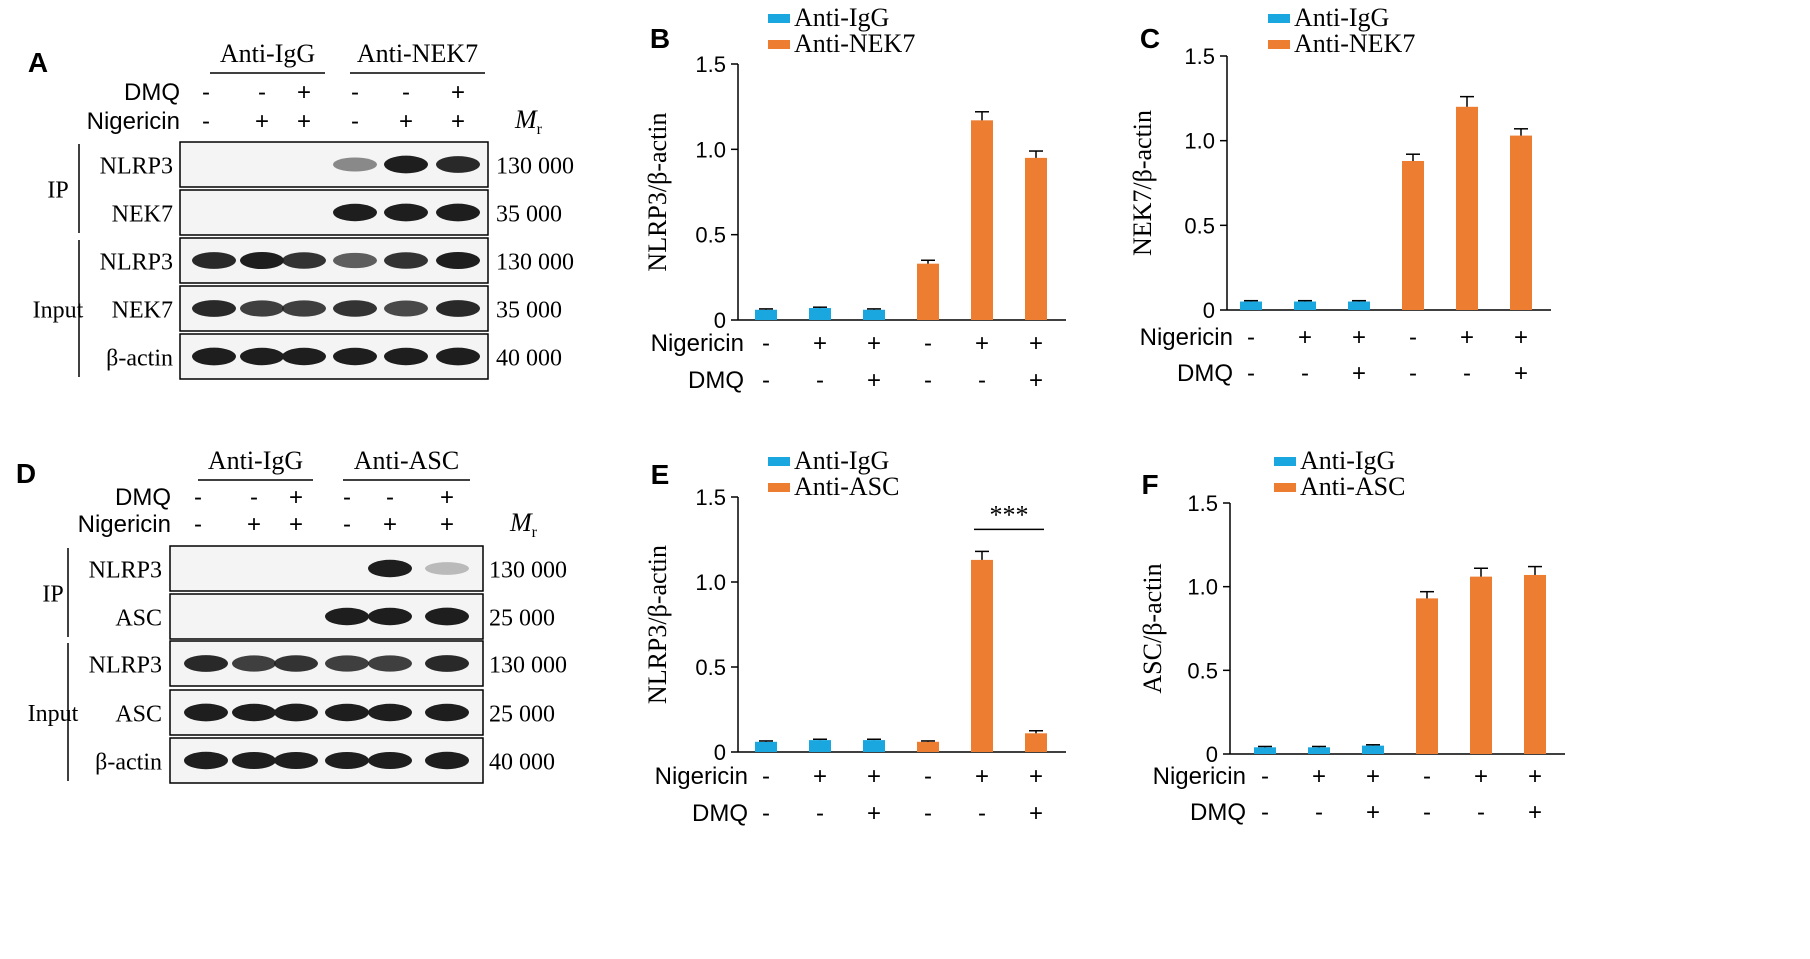 The height and width of the screenshot is (959, 1810). Describe the element at coordinates (522, 619) in the screenshot. I see `molecular-weight-label: 25 000` at that location.